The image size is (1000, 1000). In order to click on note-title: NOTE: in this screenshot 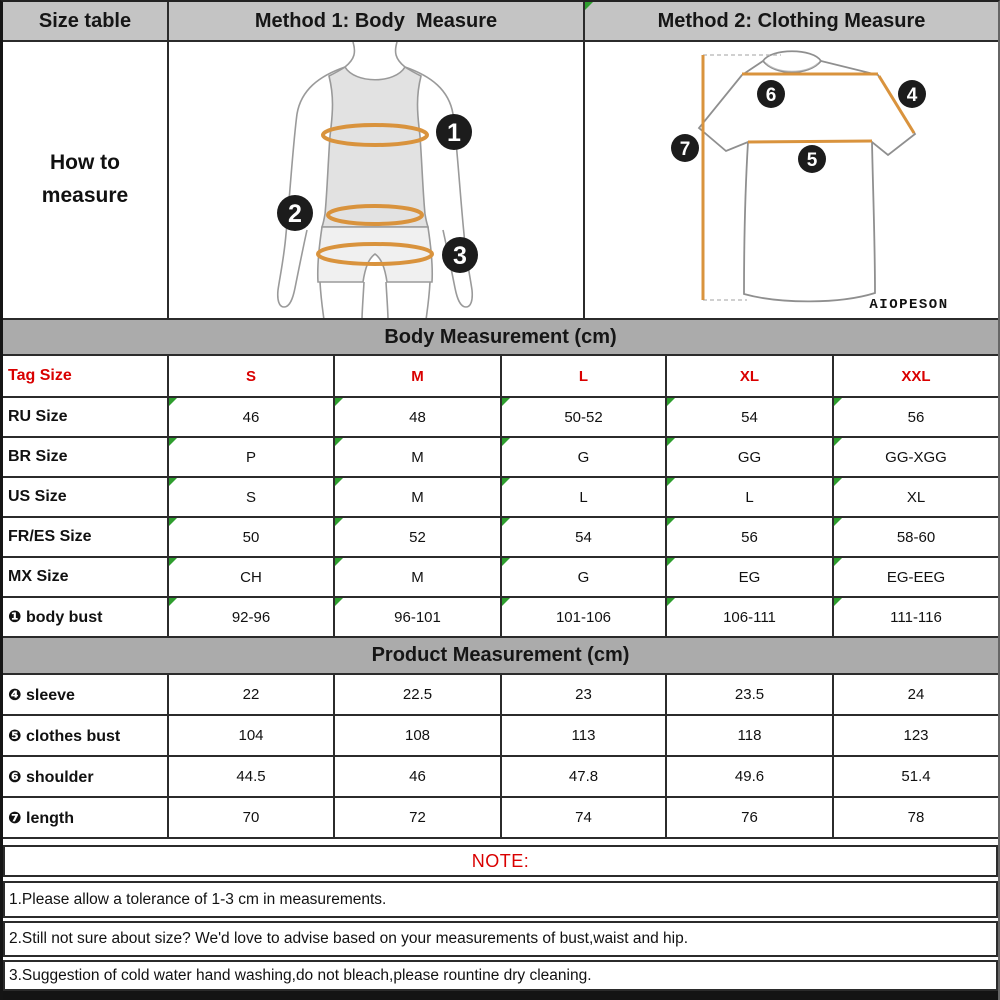, I will do `click(500, 861)`.